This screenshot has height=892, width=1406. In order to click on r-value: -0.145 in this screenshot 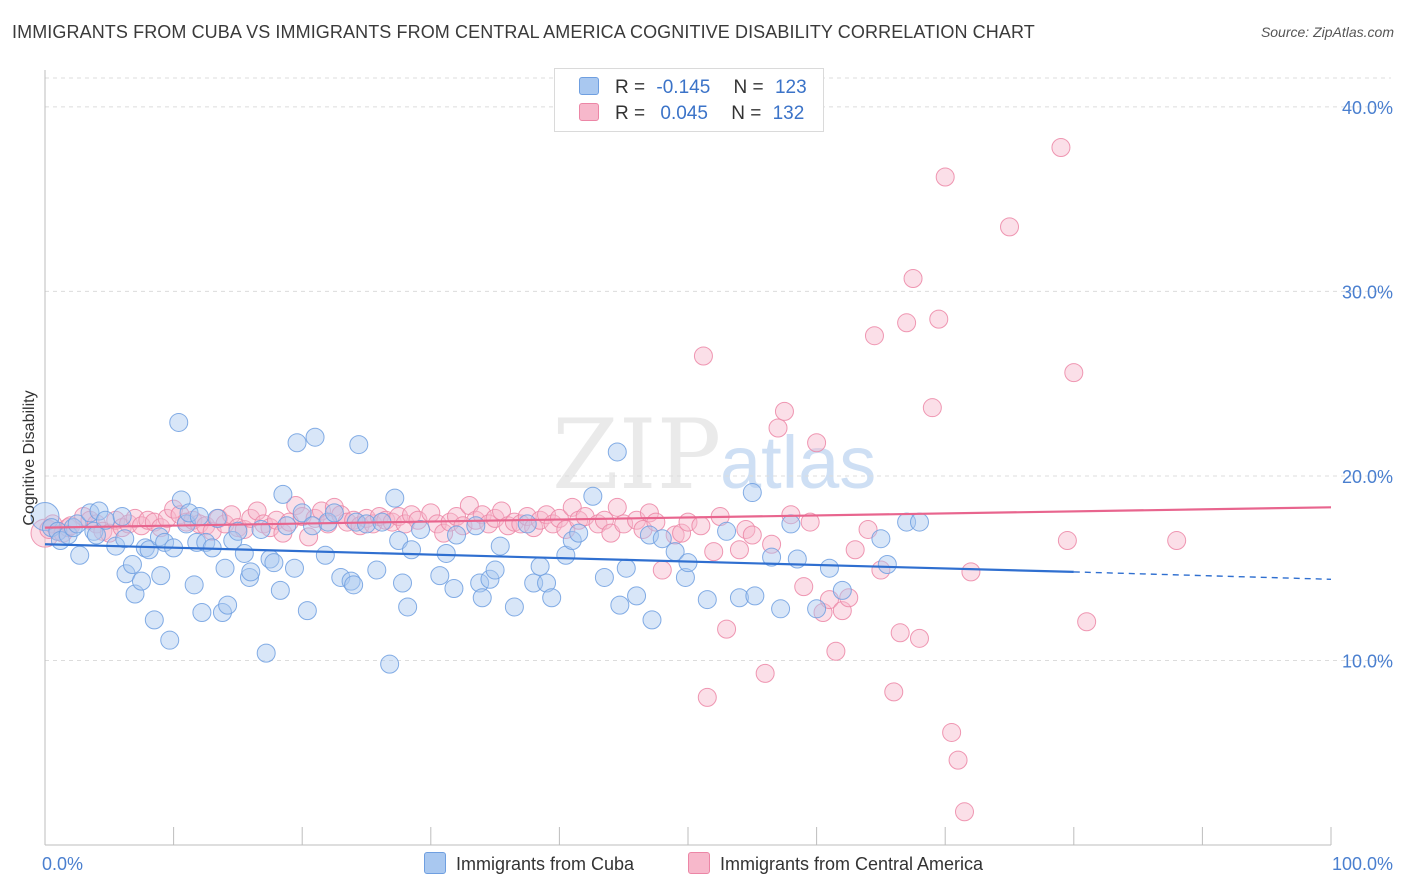, I will do `click(683, 87)`.